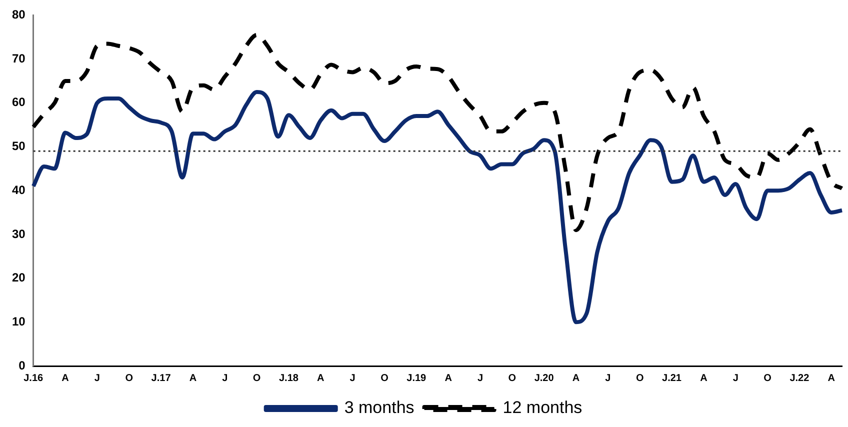 Image resolution: width=848 pixels, height=427 pixels. I want to click on legend-label: 3 months, so click(379, 408).